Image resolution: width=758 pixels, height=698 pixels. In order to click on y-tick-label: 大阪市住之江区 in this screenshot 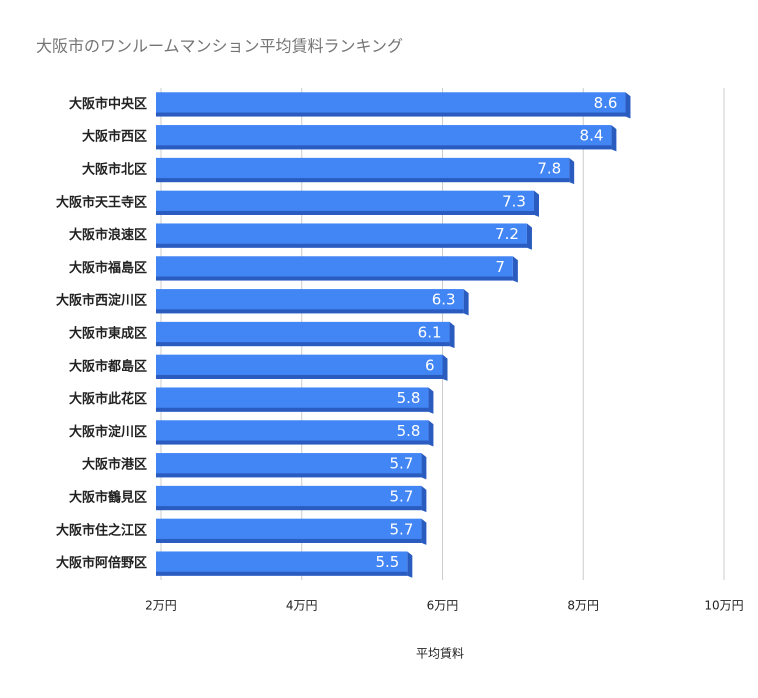, I will do `click(101, 530)`.